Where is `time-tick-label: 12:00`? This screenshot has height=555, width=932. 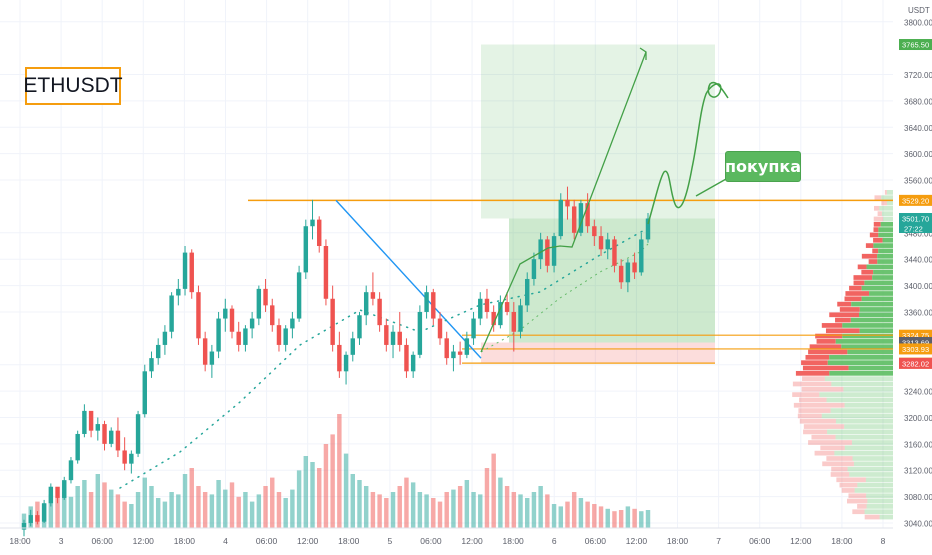
time-tick-label: 12:00 is located at coordinates (801, 541).